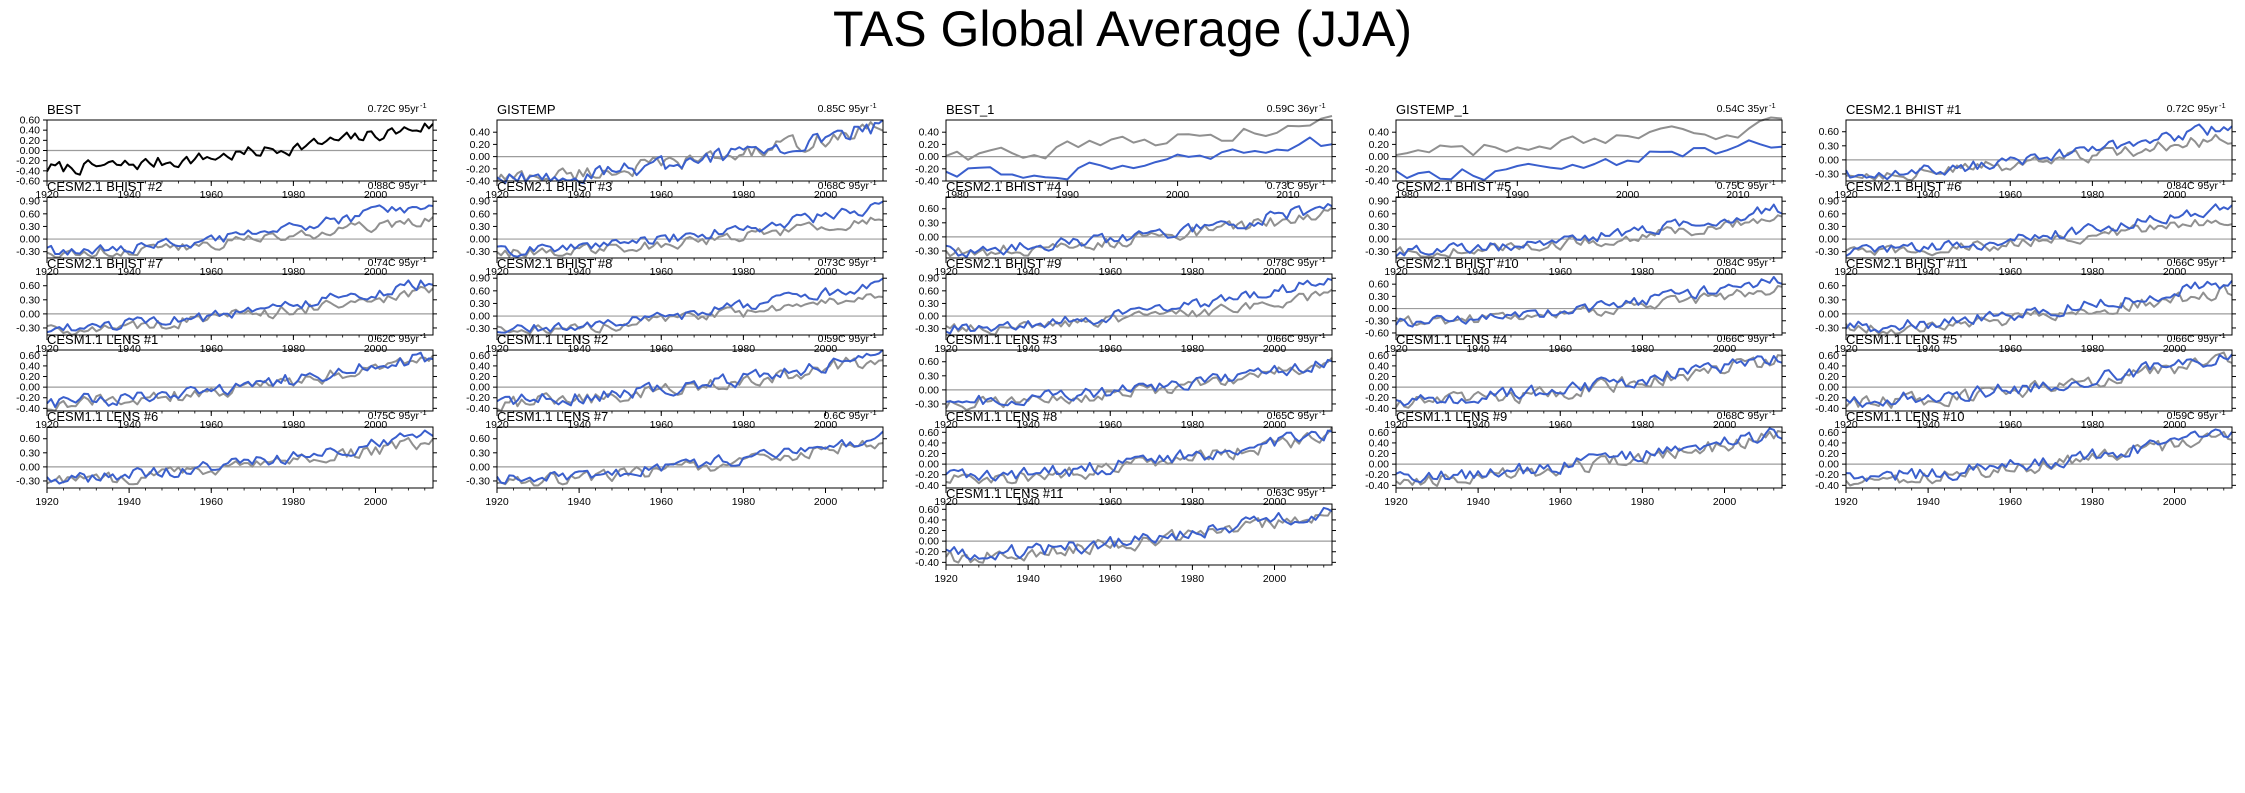  Describe the element at coordinates (394, 186) in the screenshot. I see `trend-label: 0.88C 95yr` at that location.